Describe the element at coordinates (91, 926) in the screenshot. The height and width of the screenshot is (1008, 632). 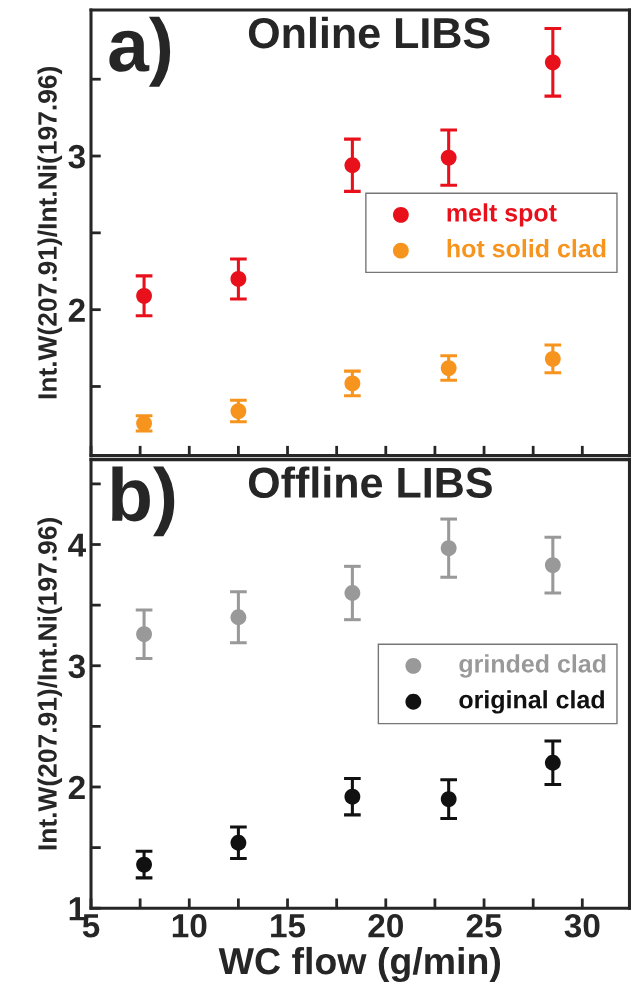
I see `x-tick-label: 5` at that location.